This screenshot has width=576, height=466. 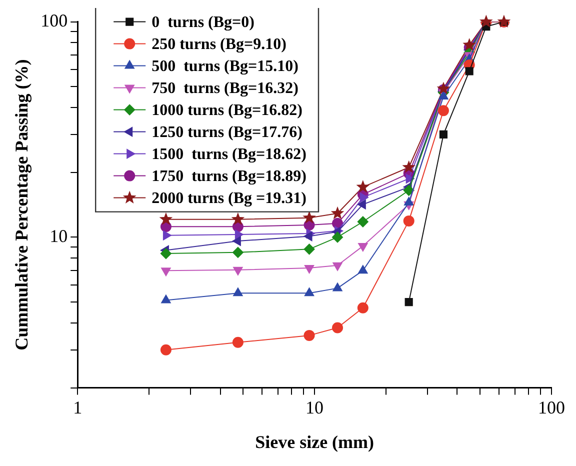 I want to click on legend-label: 750 turns (Bg=16.32), so click(x=225, y=88).